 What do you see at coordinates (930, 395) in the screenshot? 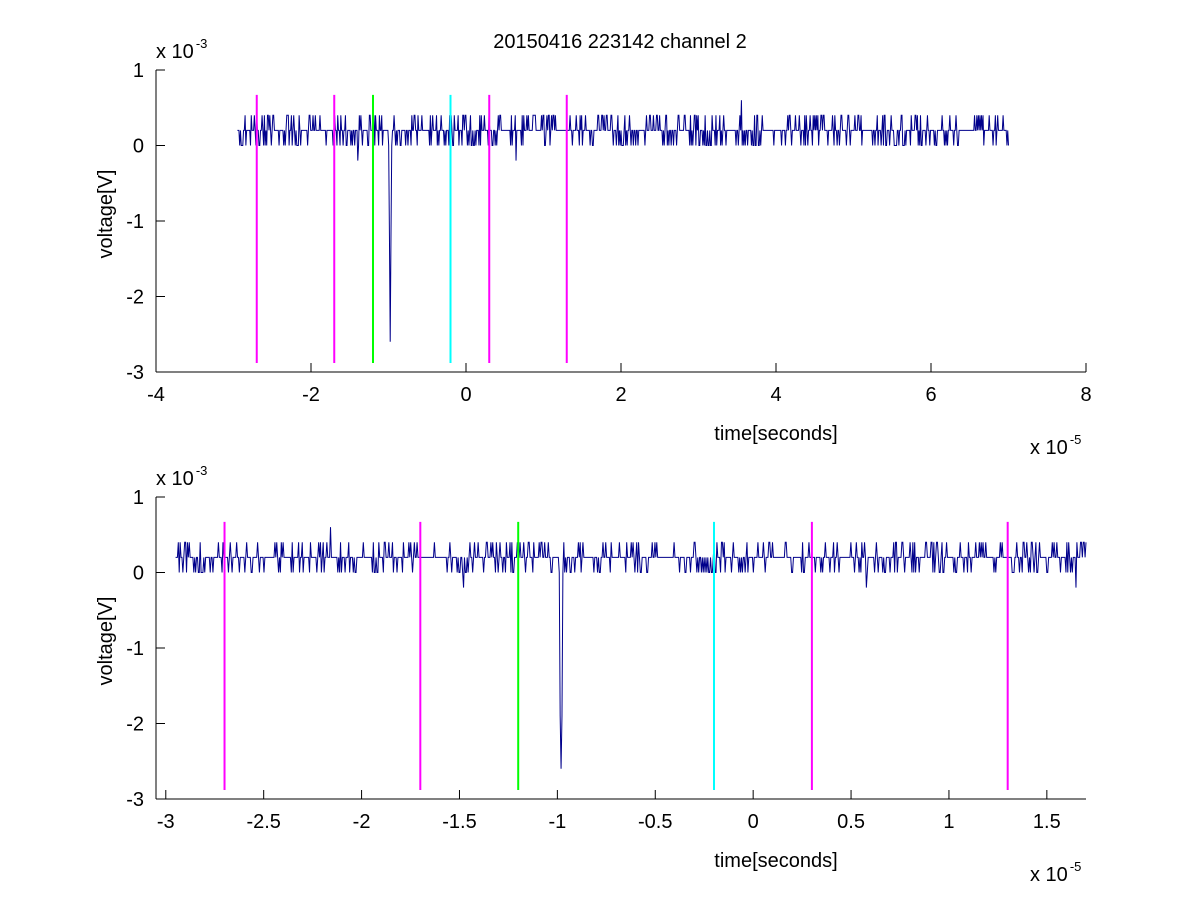
I see `x-tick-label: 6` at bounding box center [930, 395].